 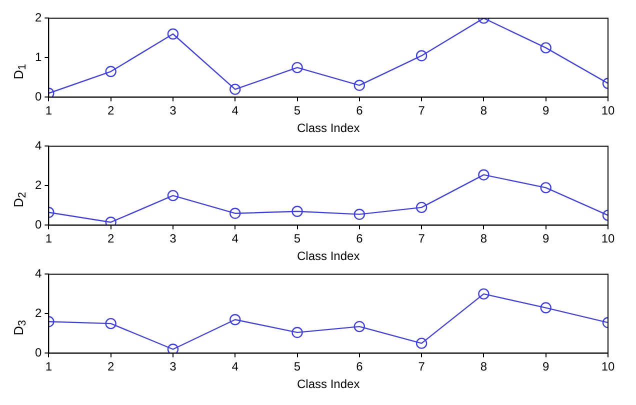 I want to click on y-tick-label: 1, so click(x=38, y=57).